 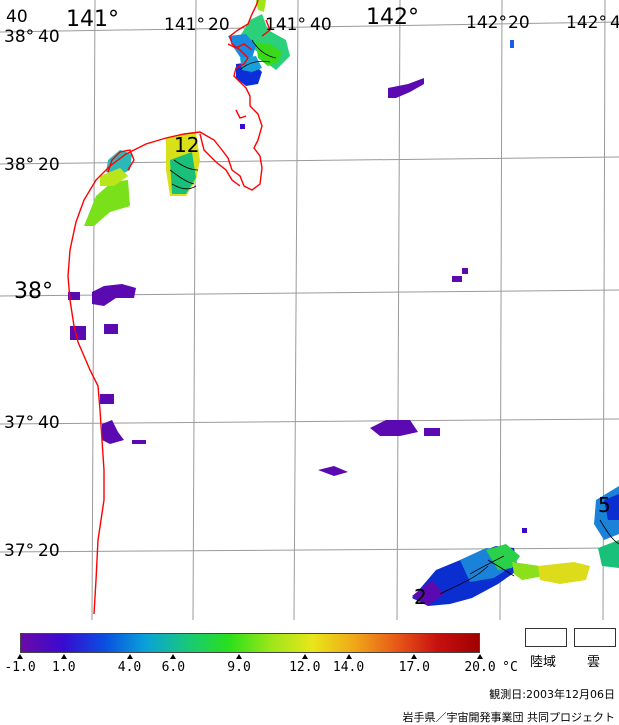 I want to click on isotherm-label: 5, so click(x=604, y=505).